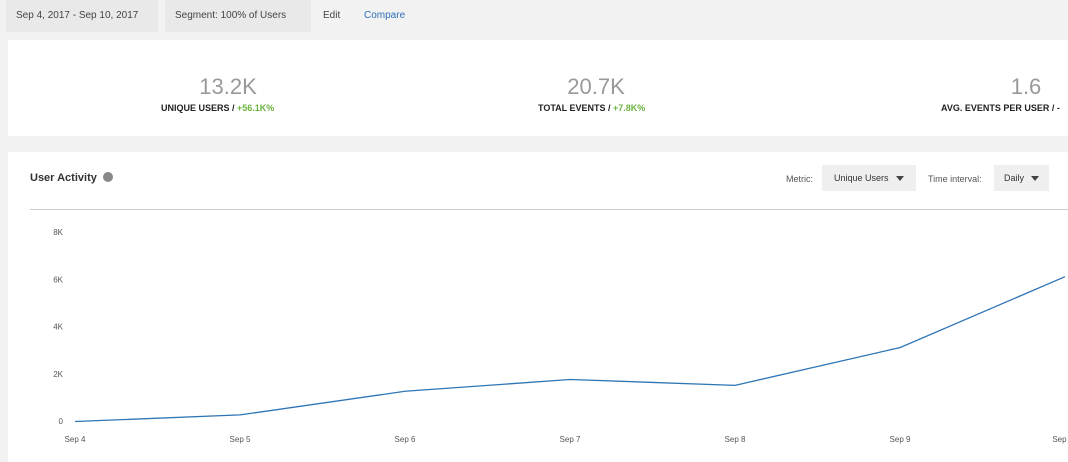 The width and height of the screenshot is (1068, 462). What do you see at coordinates (869, 178) in the screenshot?
I see `metric-select: Unique Users` at bounding box center [869, 178].